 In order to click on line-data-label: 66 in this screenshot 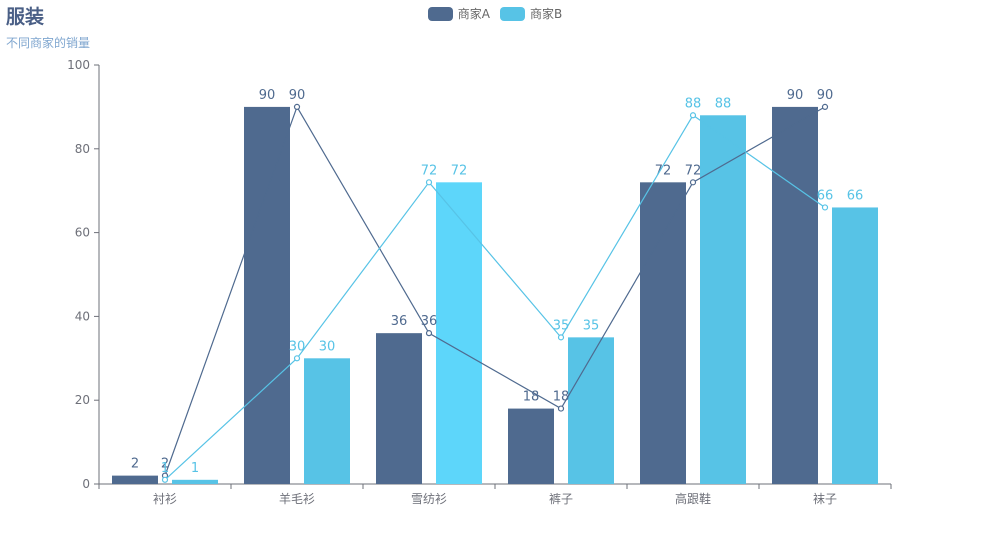, I will do `click(825, 195)`.